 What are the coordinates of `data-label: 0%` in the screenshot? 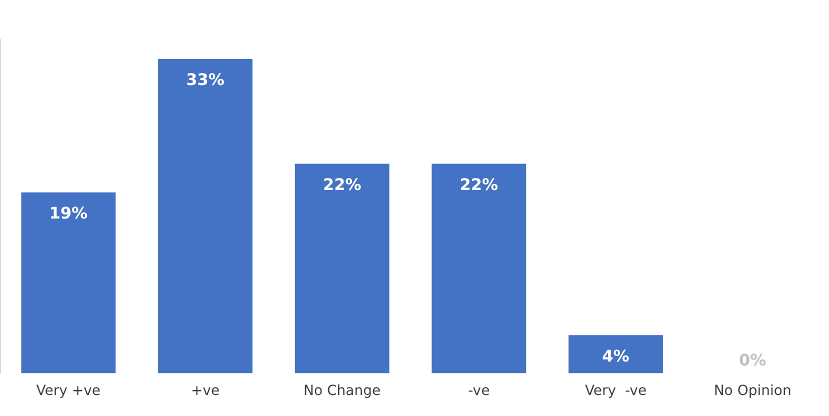 It's located at (752, 360).